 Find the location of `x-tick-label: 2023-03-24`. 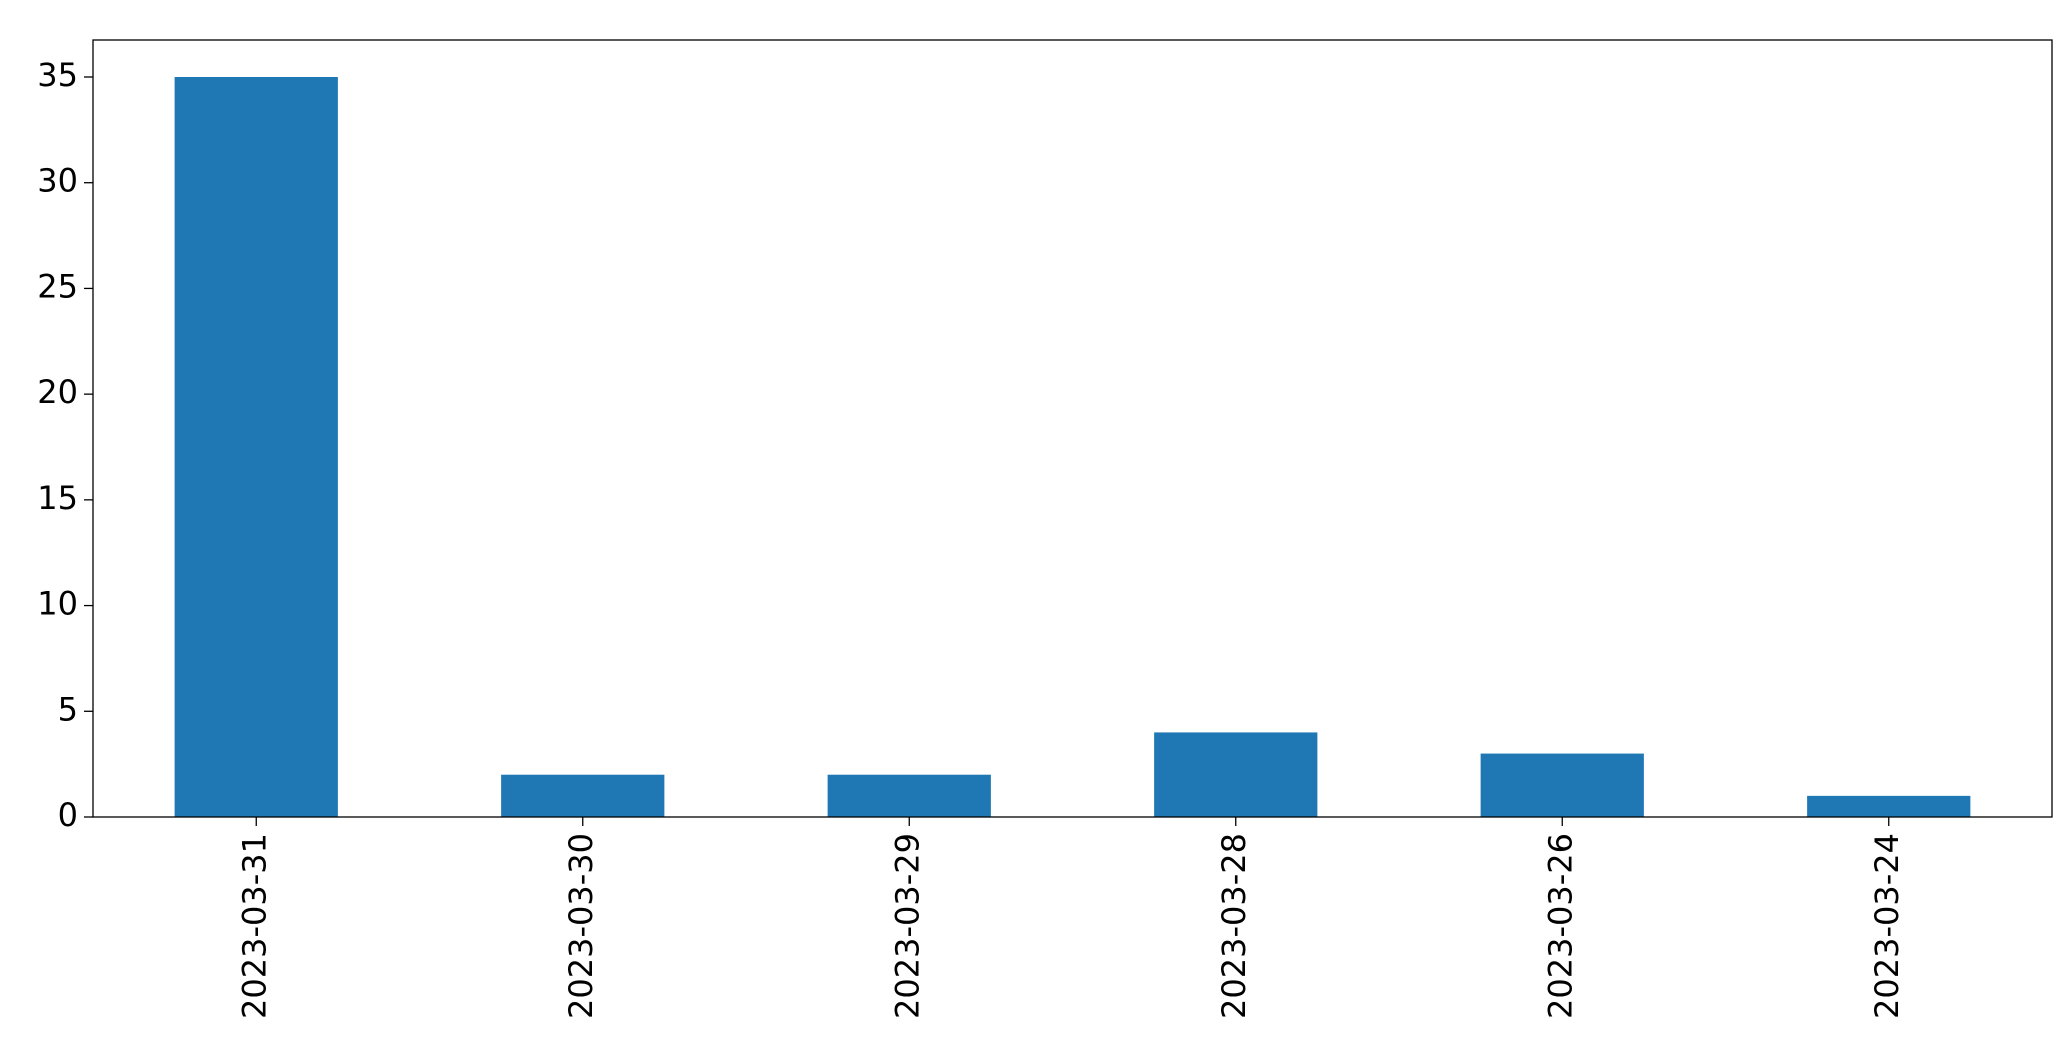

x-tick-label: 2023-03-24 is located at coordinates (1887, 926).